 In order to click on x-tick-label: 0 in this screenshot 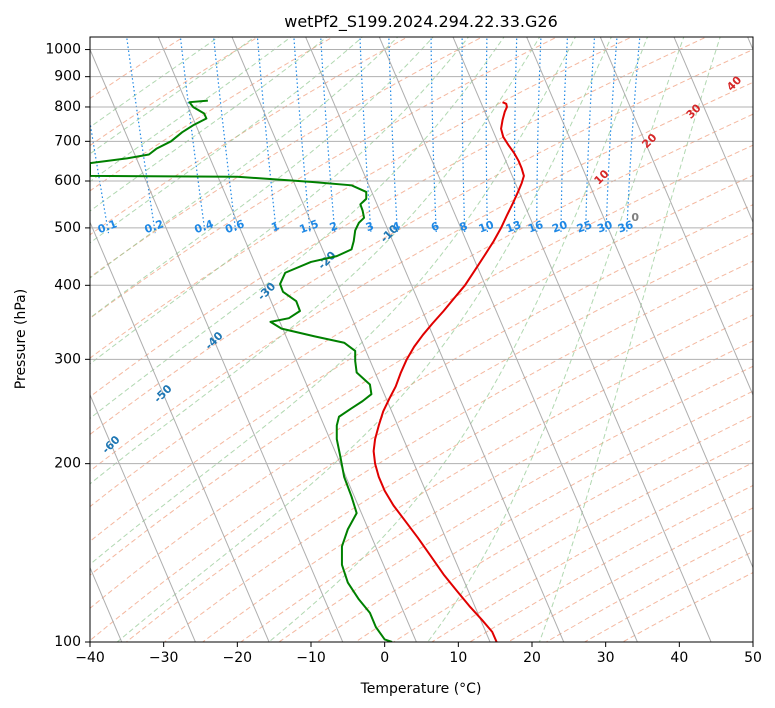, I will do `click(384, 658)`.